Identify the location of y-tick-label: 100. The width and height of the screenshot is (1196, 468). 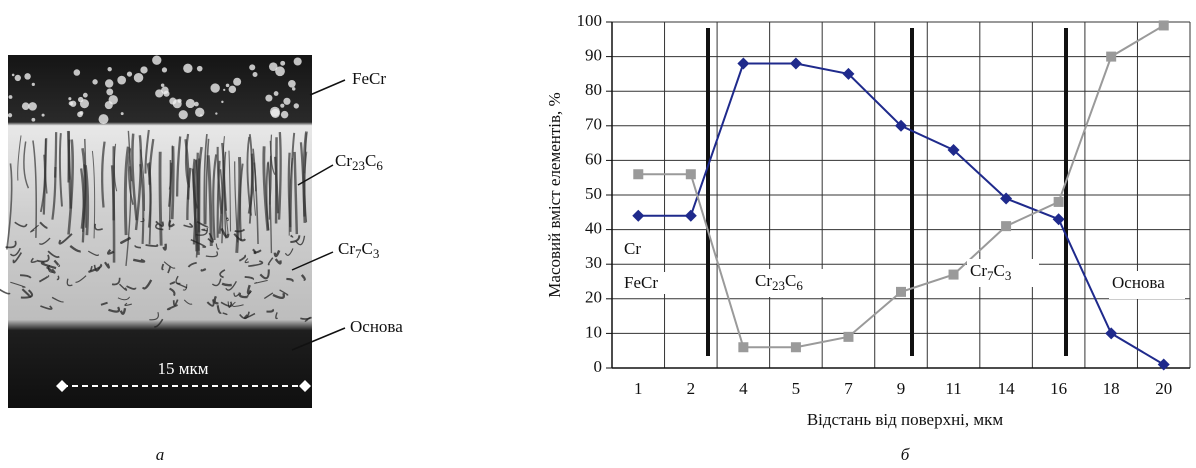
(590, 20).